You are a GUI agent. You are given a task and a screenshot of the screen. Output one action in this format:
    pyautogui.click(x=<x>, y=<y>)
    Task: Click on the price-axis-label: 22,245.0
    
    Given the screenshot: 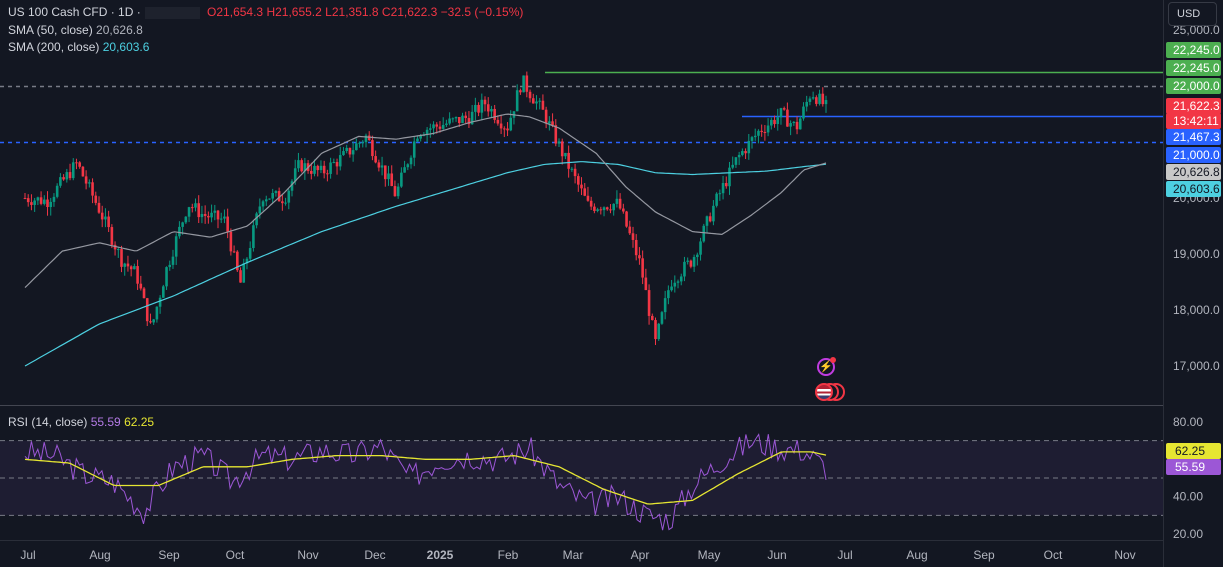 What is the action you would take?
    pyautogui.click(x=1196, y=50)
    